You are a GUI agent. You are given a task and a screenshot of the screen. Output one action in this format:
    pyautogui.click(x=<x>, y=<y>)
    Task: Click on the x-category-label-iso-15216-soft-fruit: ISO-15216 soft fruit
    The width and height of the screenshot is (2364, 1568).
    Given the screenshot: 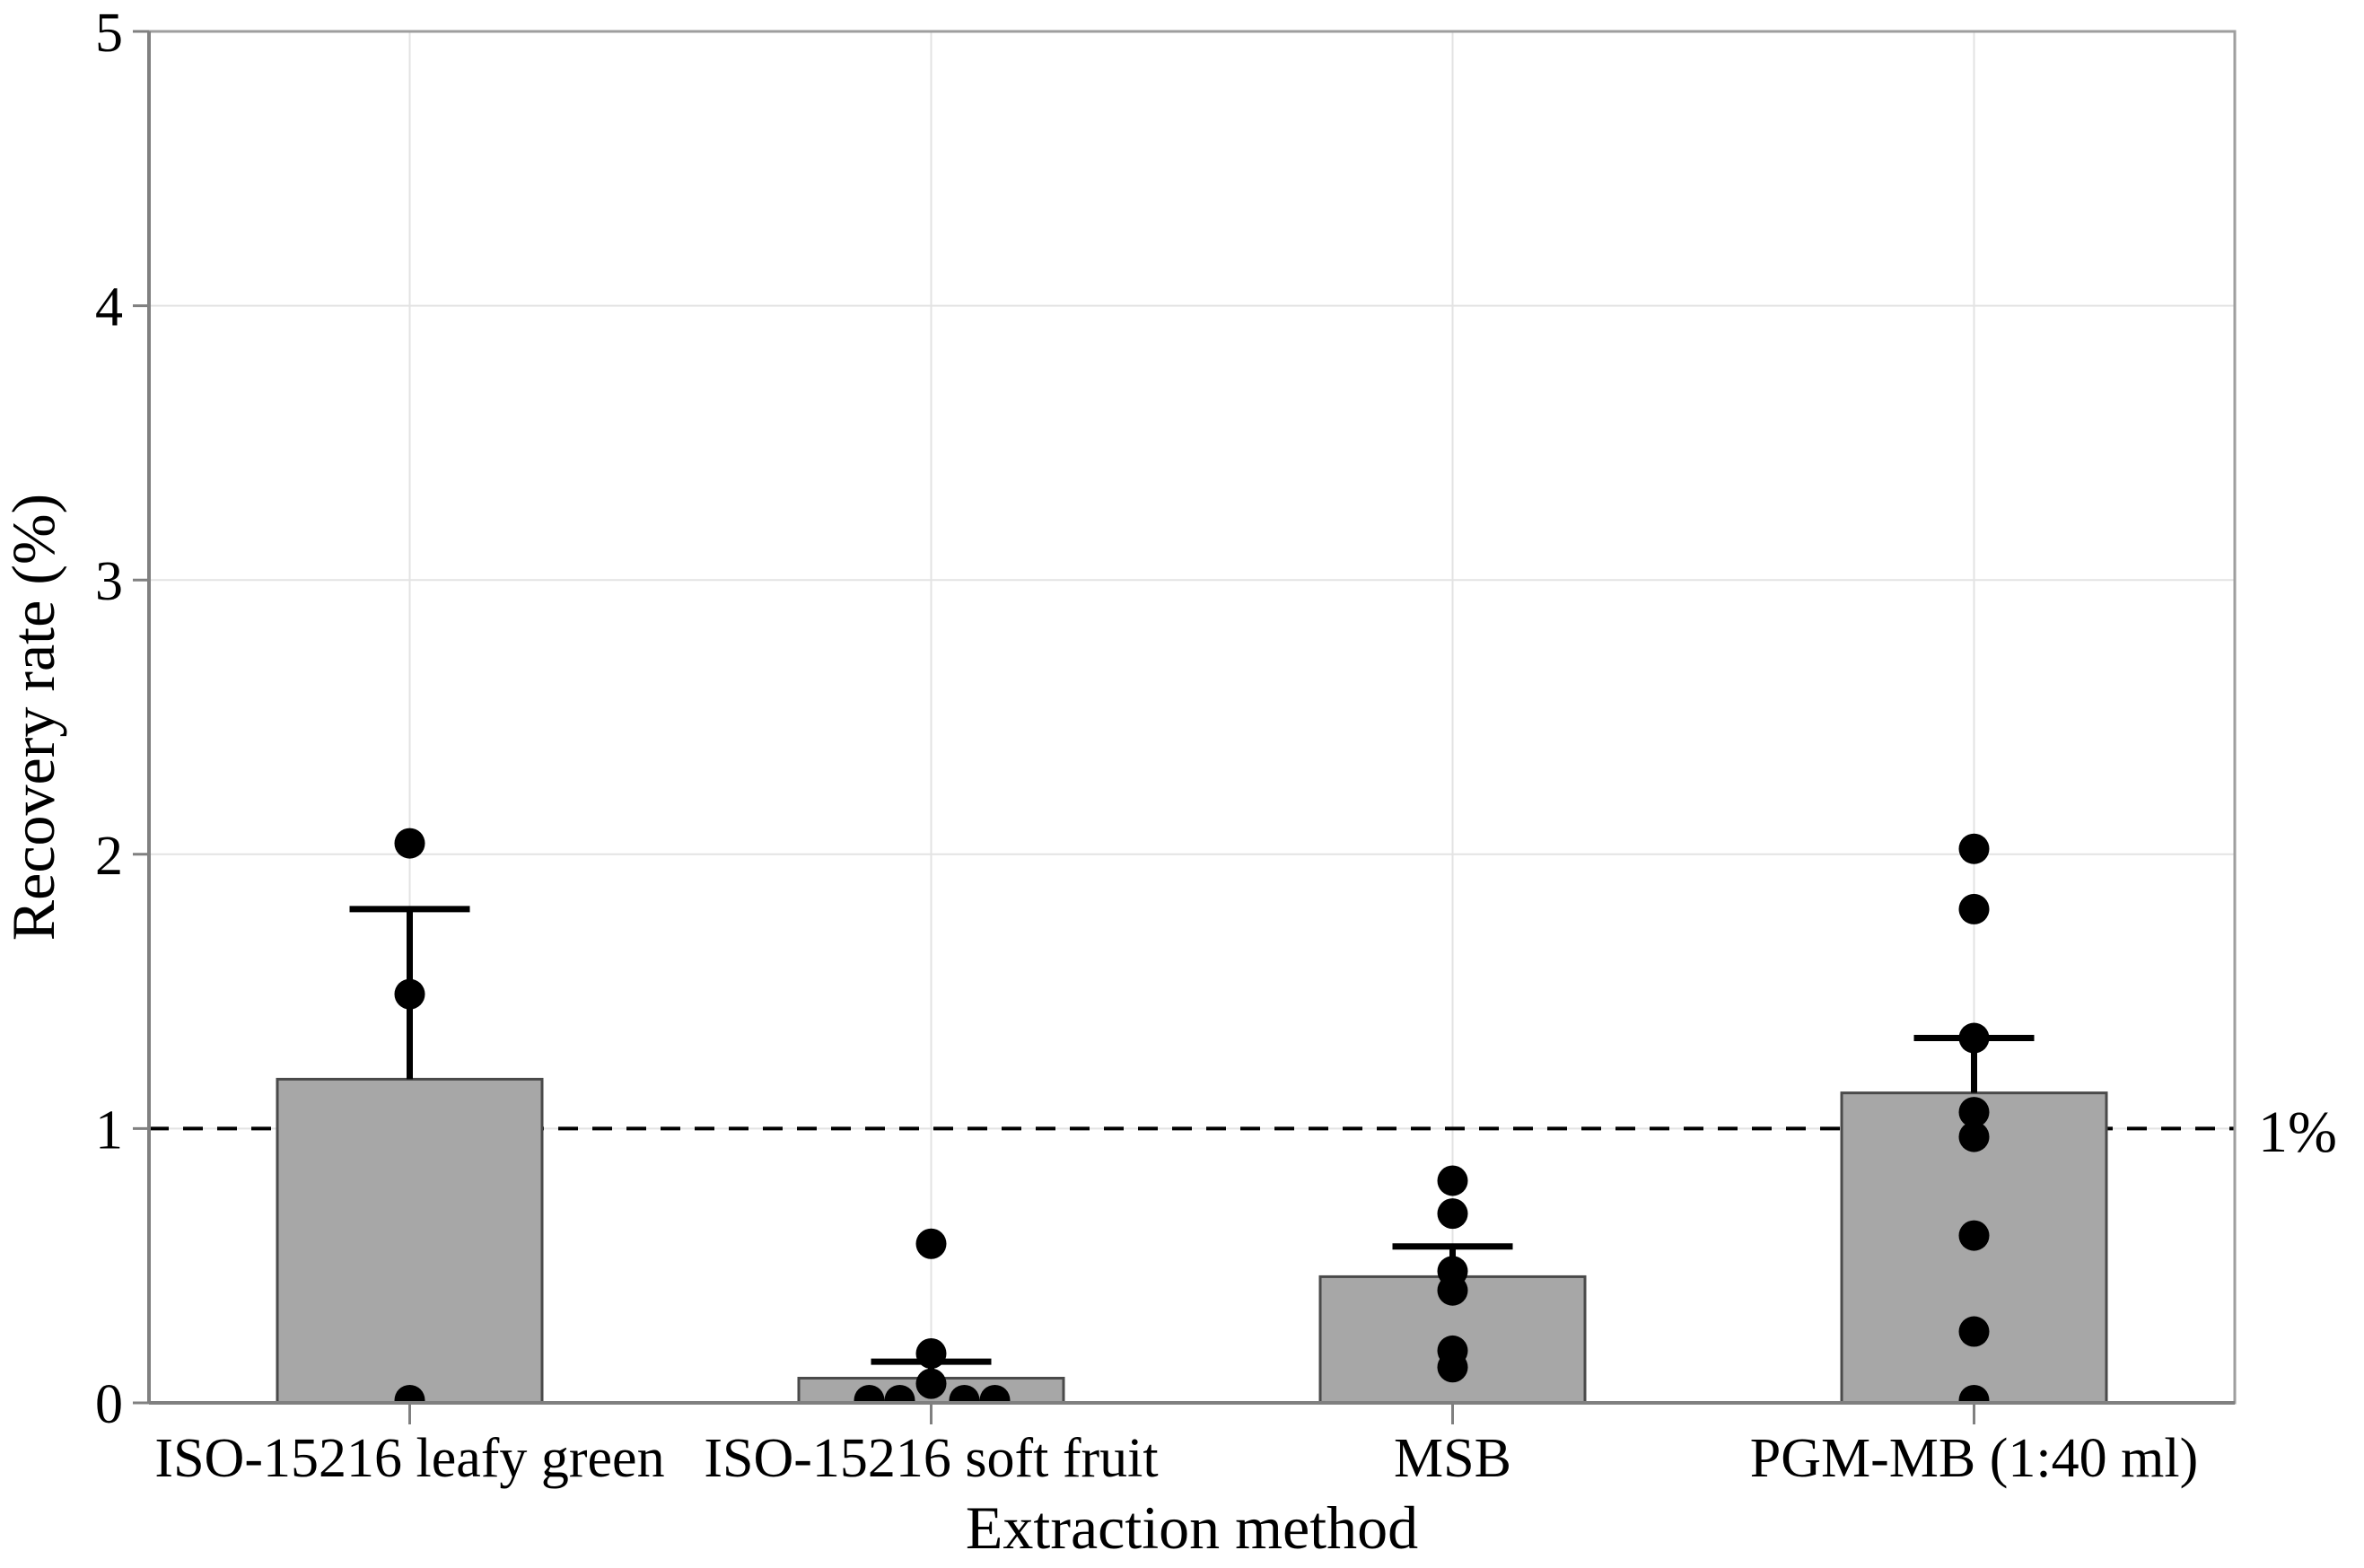 What is the action you would take?
    pyautogui.click(x=931, y=1458)
    